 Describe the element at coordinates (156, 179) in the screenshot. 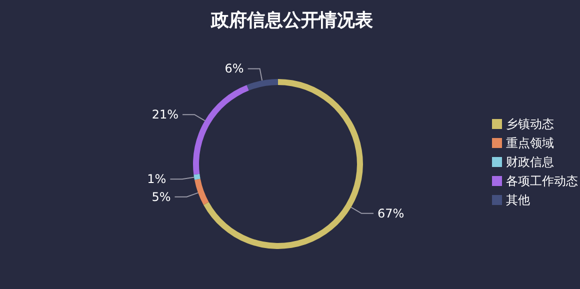

I see `data-label: 1%` at that location.